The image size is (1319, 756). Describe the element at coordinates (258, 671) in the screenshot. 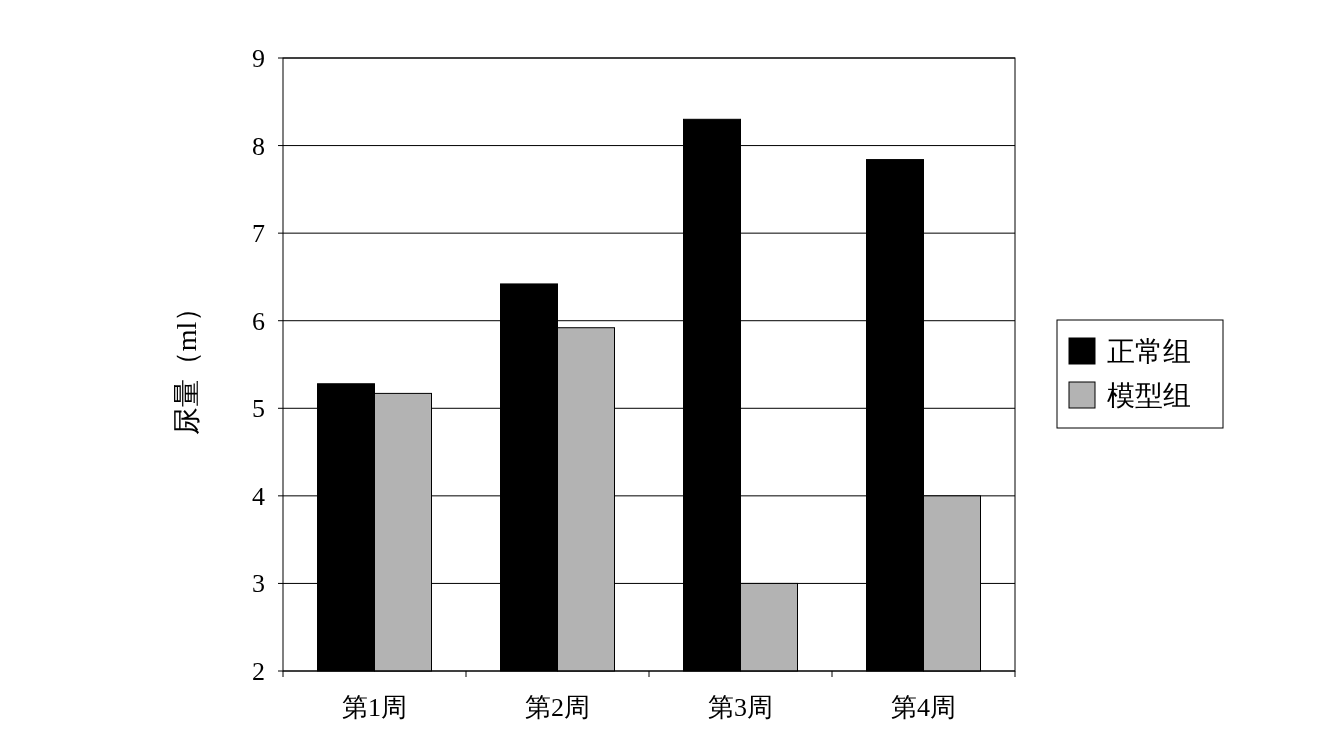

I see `y-tick-label: 2` at that location.